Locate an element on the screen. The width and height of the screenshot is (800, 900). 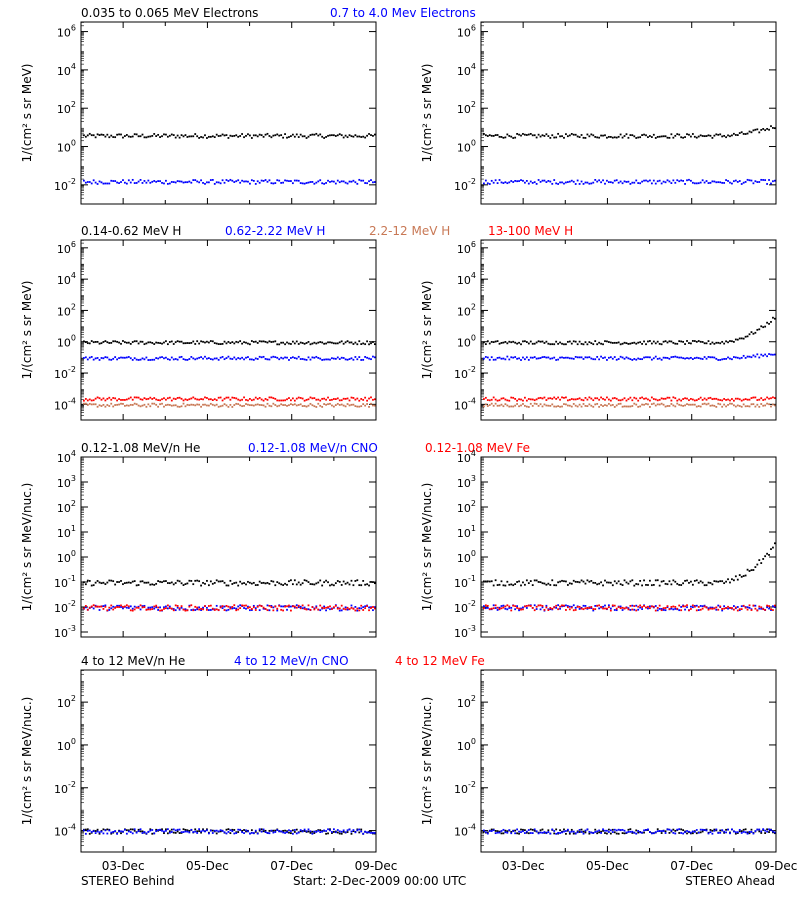
y-tick-label: 10² is located at coordinates (466, 108).